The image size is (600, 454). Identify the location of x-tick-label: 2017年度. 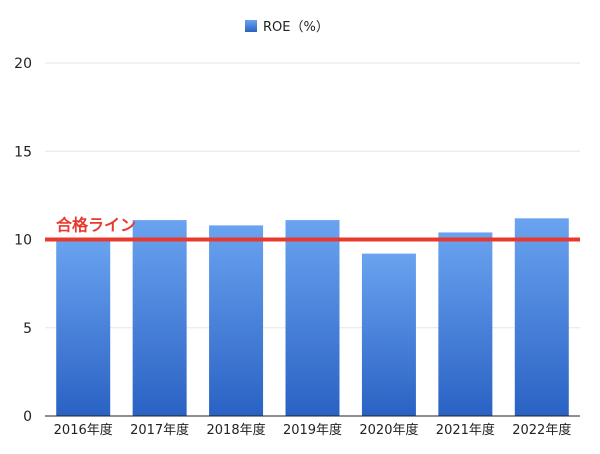
(159, 430).